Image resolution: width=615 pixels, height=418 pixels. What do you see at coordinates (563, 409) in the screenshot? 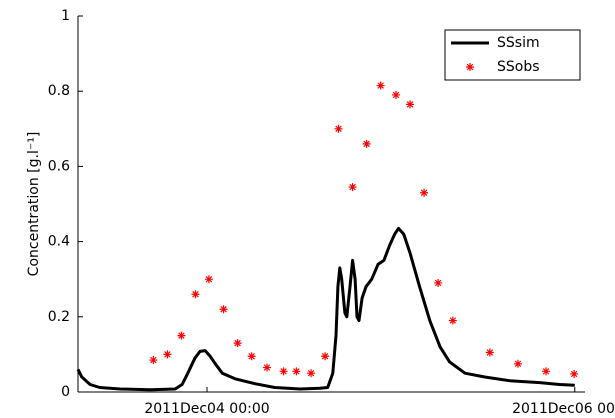
I see `x-tick-label: 2011Dec06 00:00` at bounding box center [563, 409].